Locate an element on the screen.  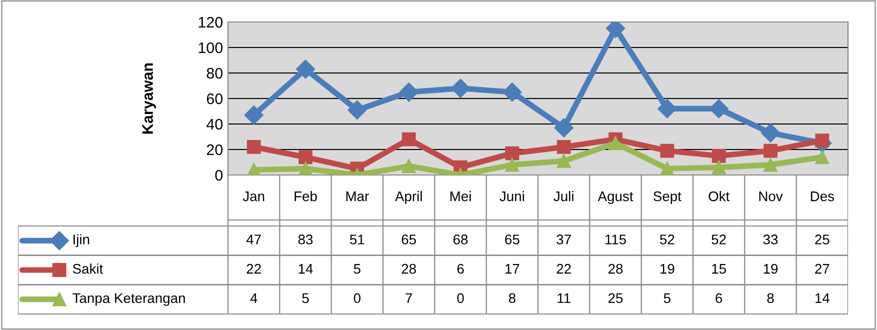
legend-label: Tanpa Keterangan is located at coordinates (128, 299).